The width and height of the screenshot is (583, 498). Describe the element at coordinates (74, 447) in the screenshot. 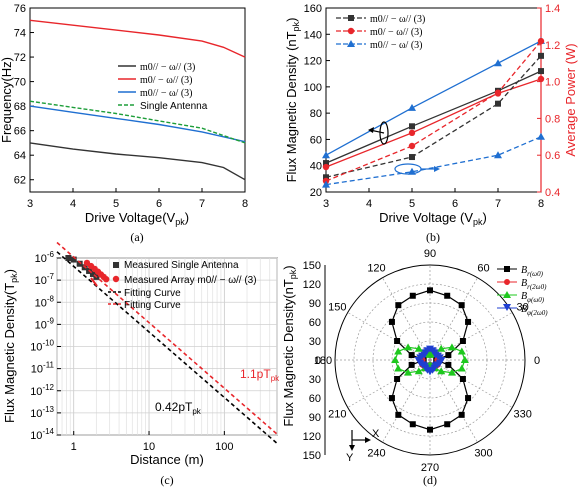

I see `c-xtick-label: 1` at that location.